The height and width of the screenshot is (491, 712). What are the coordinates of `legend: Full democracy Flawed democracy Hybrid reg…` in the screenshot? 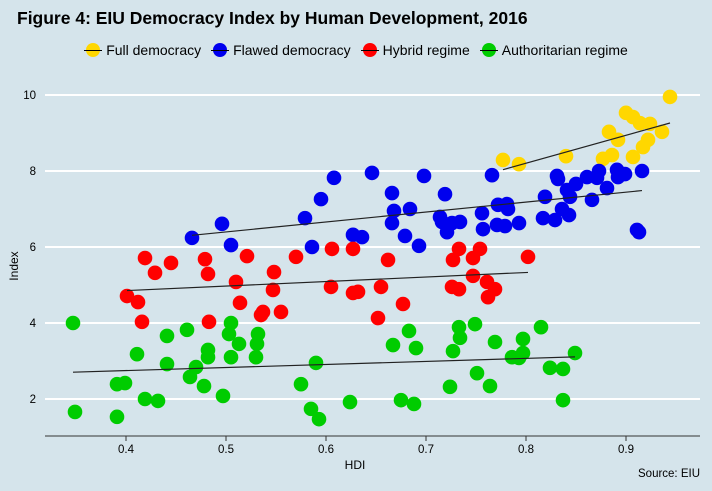 It's located at (356, 50).